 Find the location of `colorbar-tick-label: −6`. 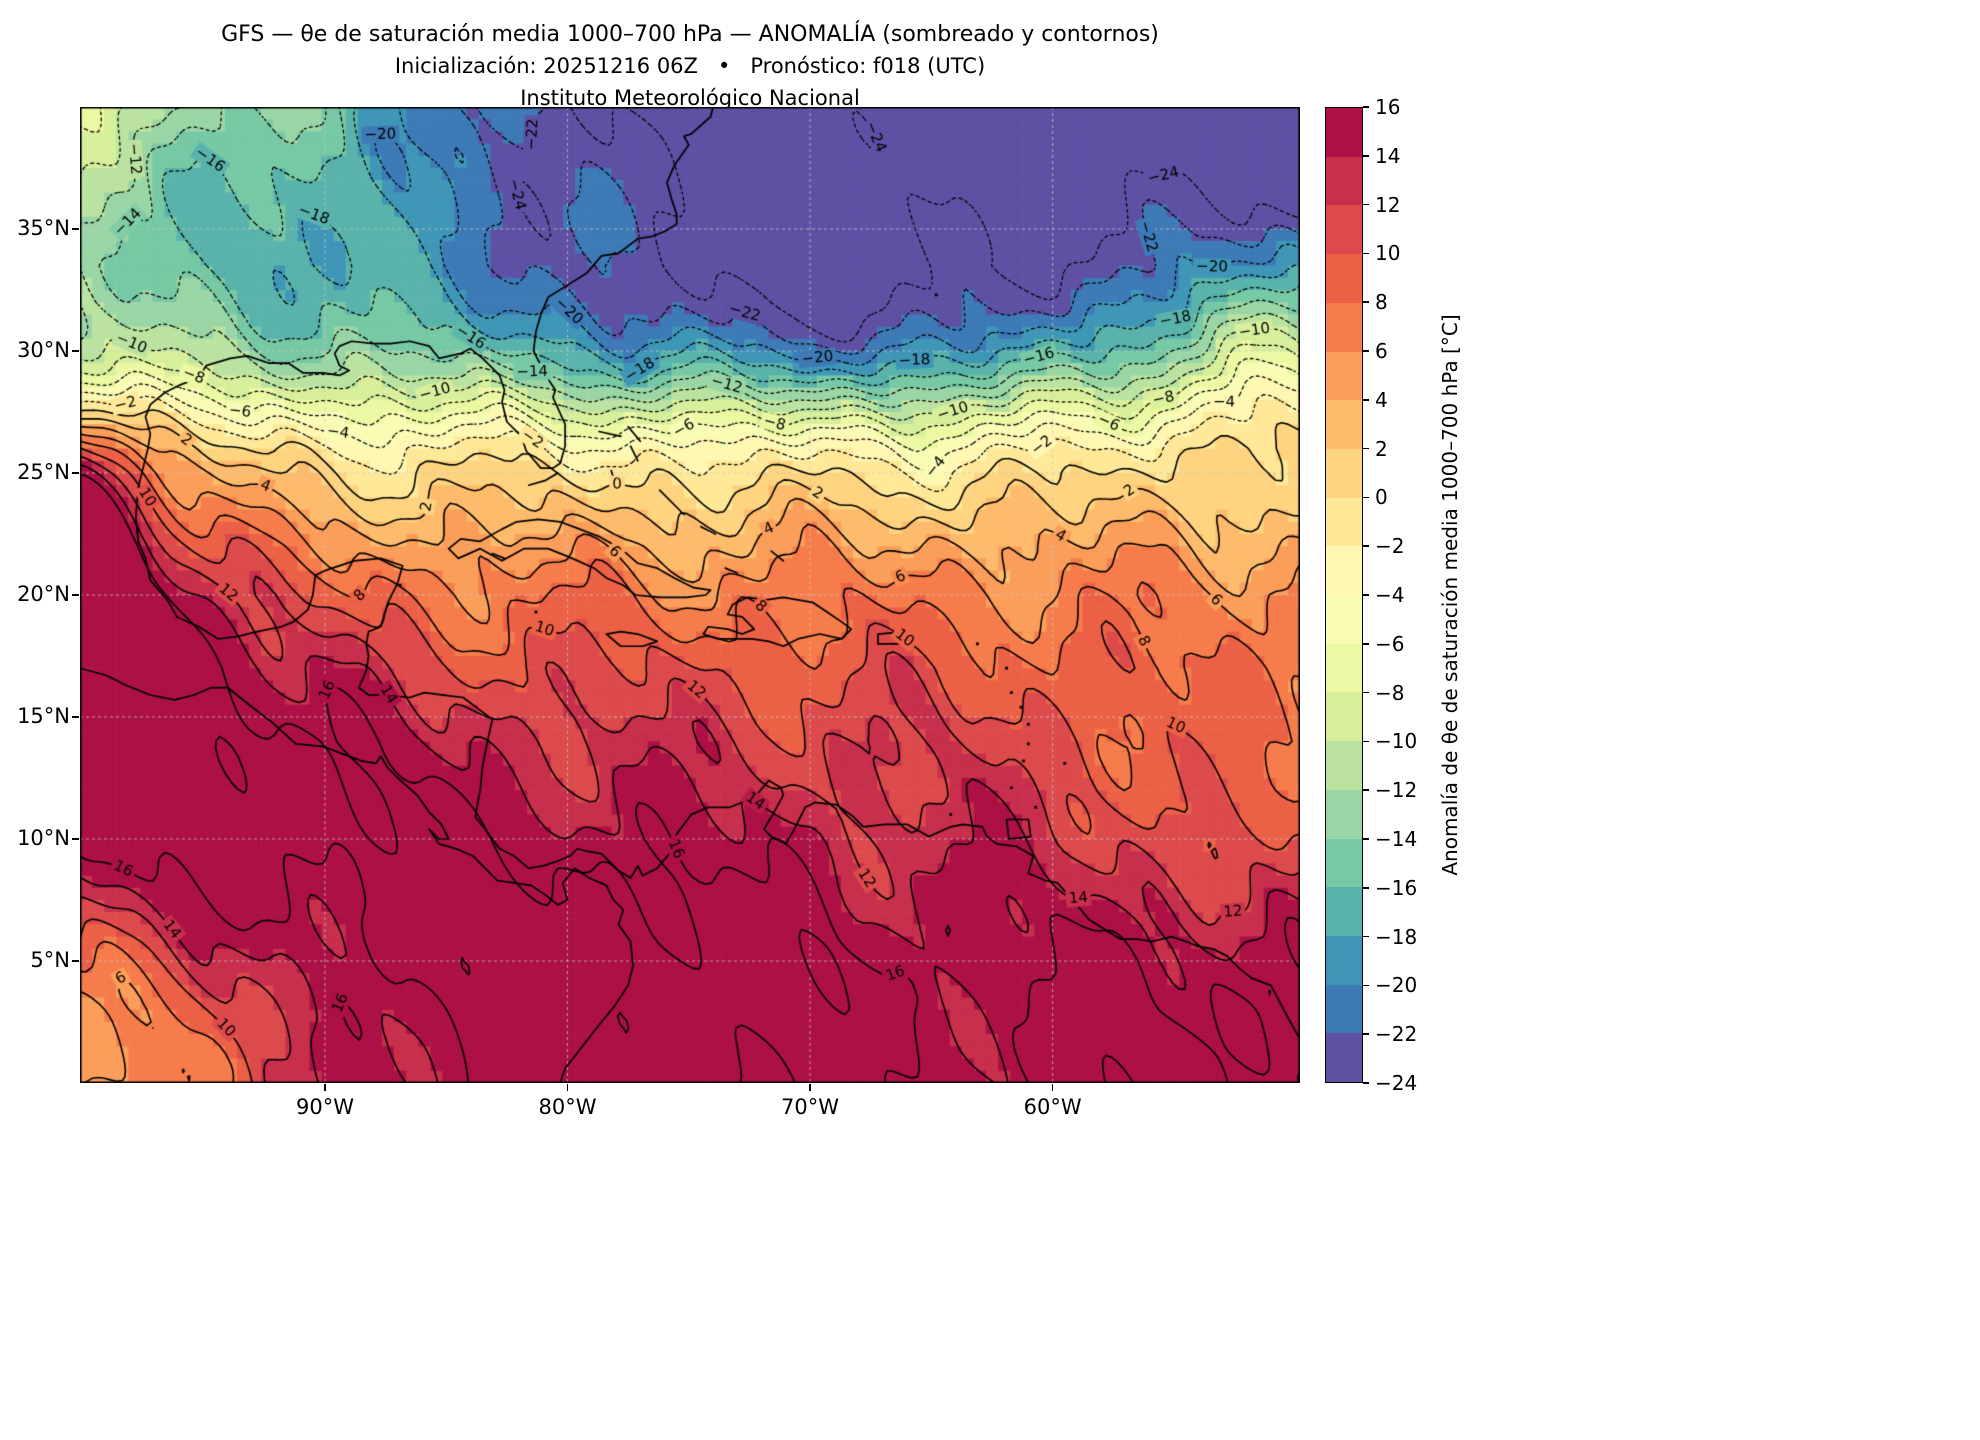

colorbar-tick-label: −6 is located at coordinates (1390, 643).